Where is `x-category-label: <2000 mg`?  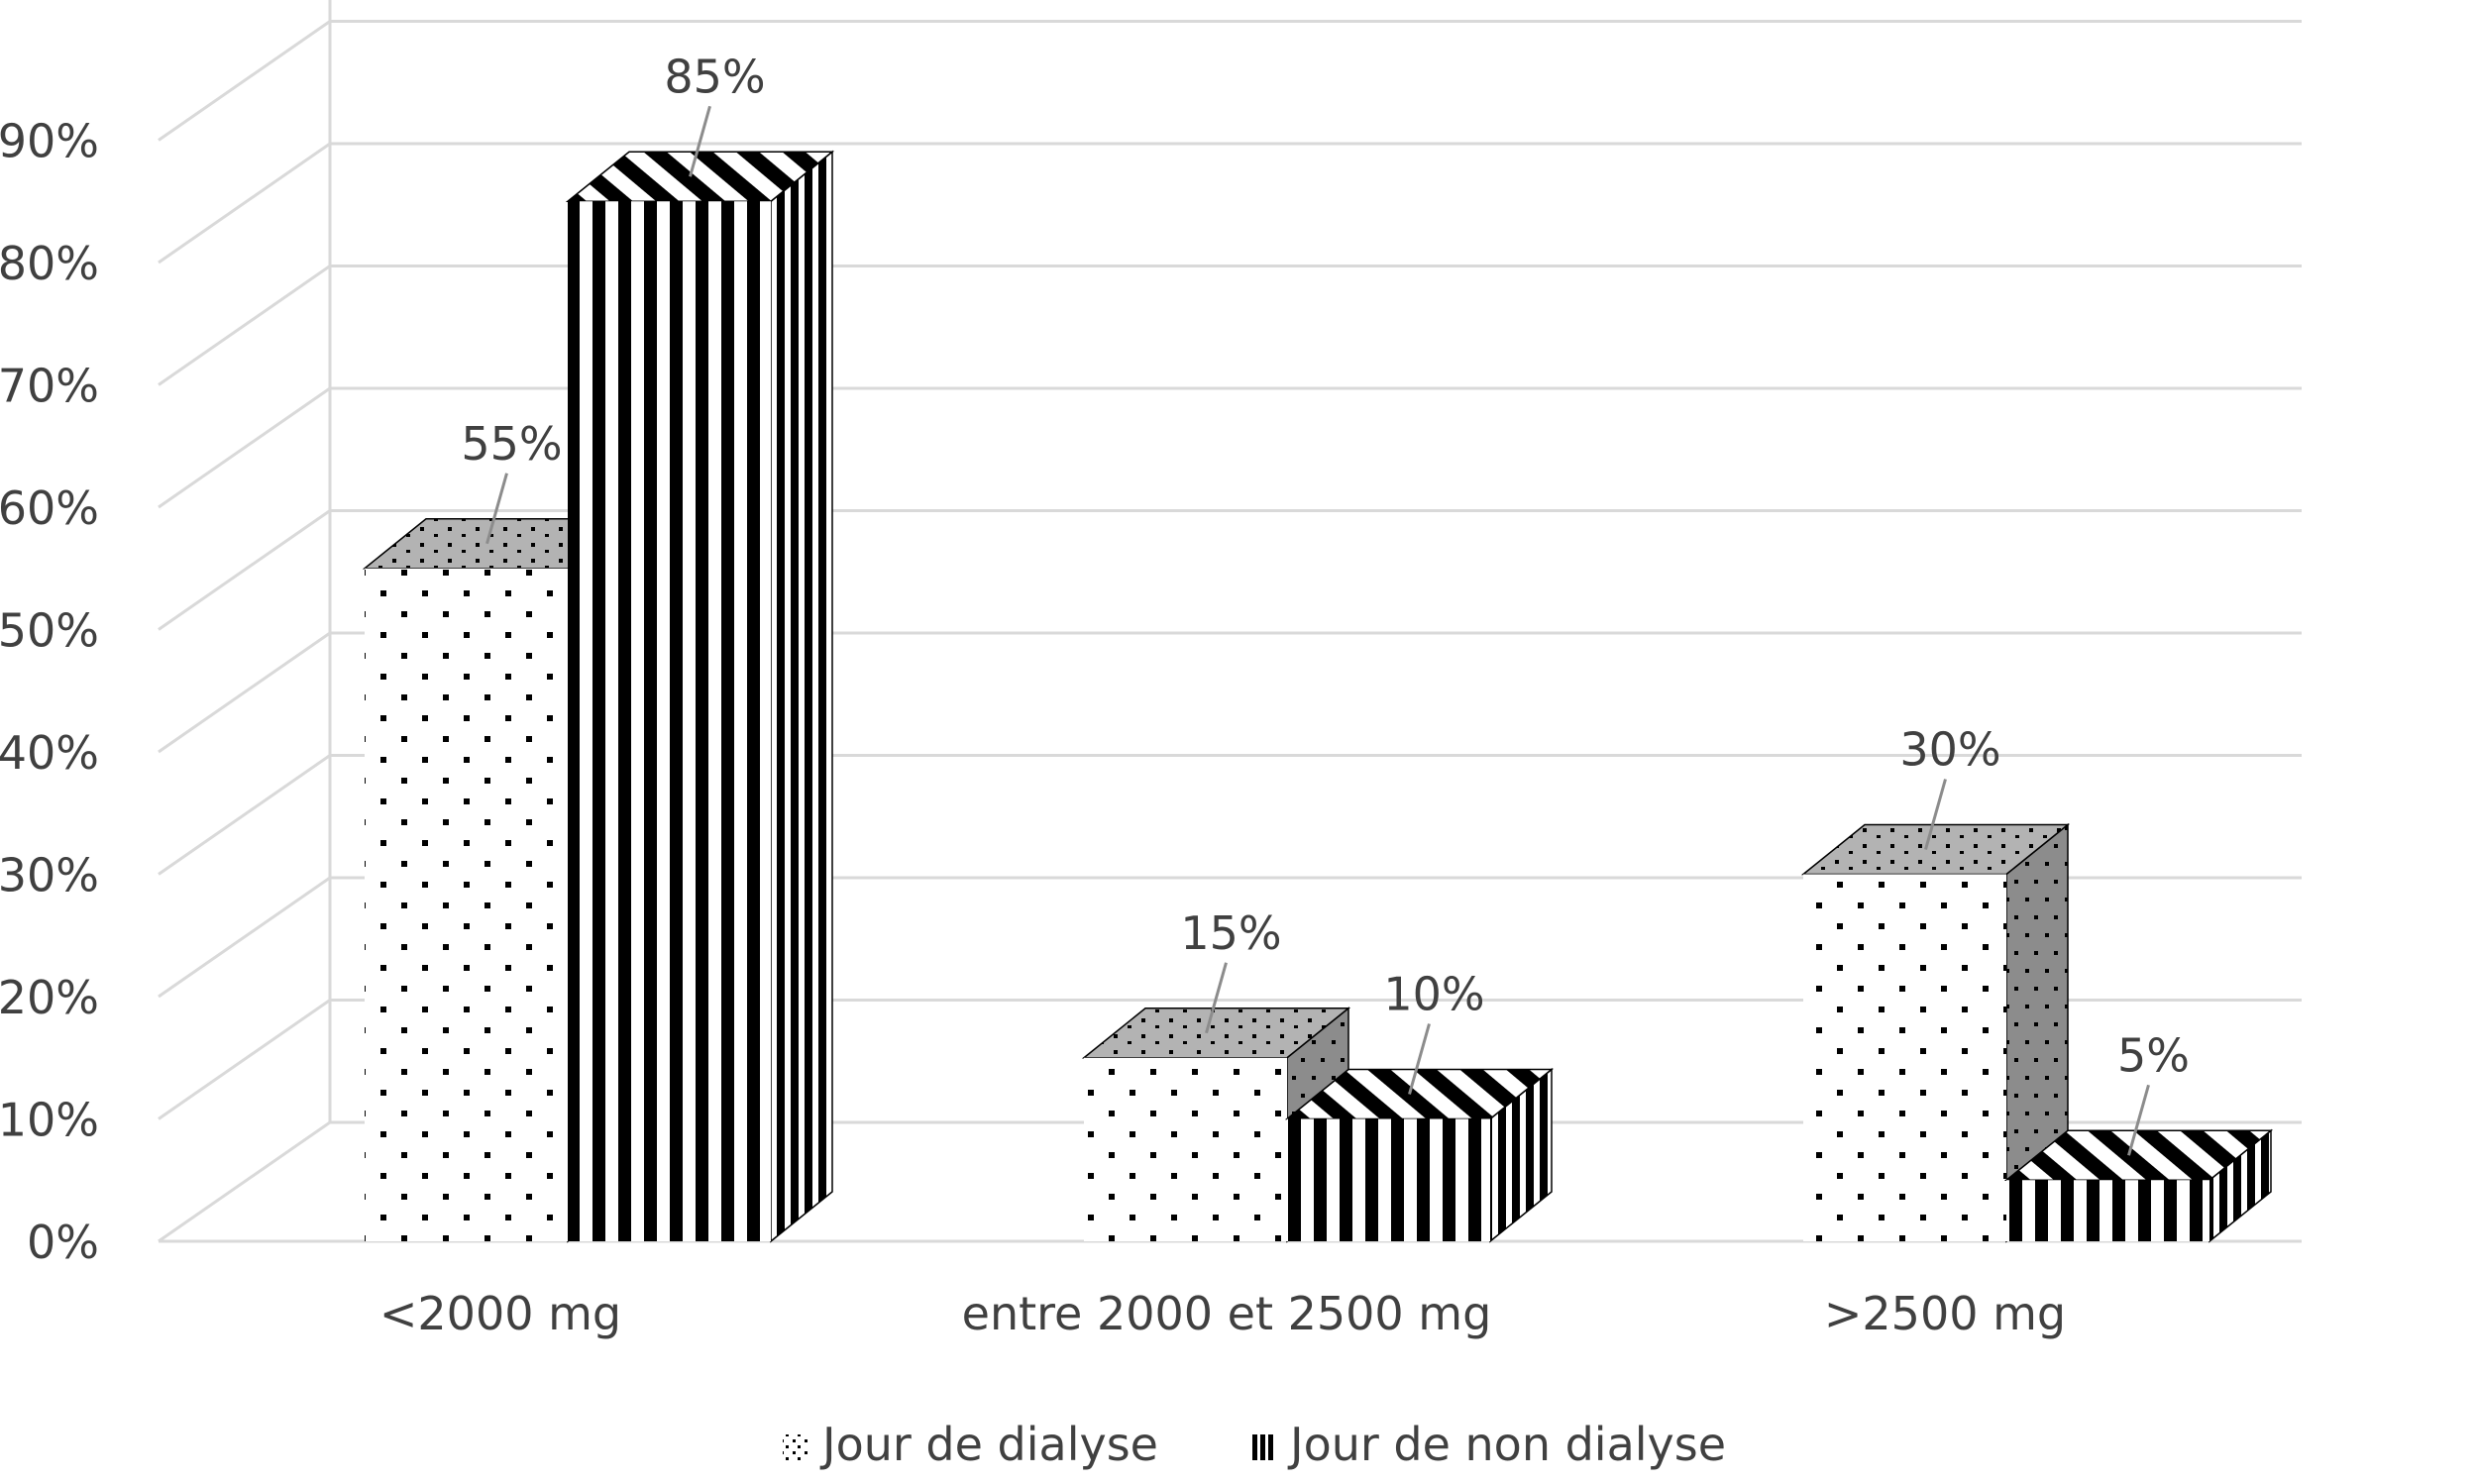 x-category-label: <2000 mg is located at coordinates (500, 1314).